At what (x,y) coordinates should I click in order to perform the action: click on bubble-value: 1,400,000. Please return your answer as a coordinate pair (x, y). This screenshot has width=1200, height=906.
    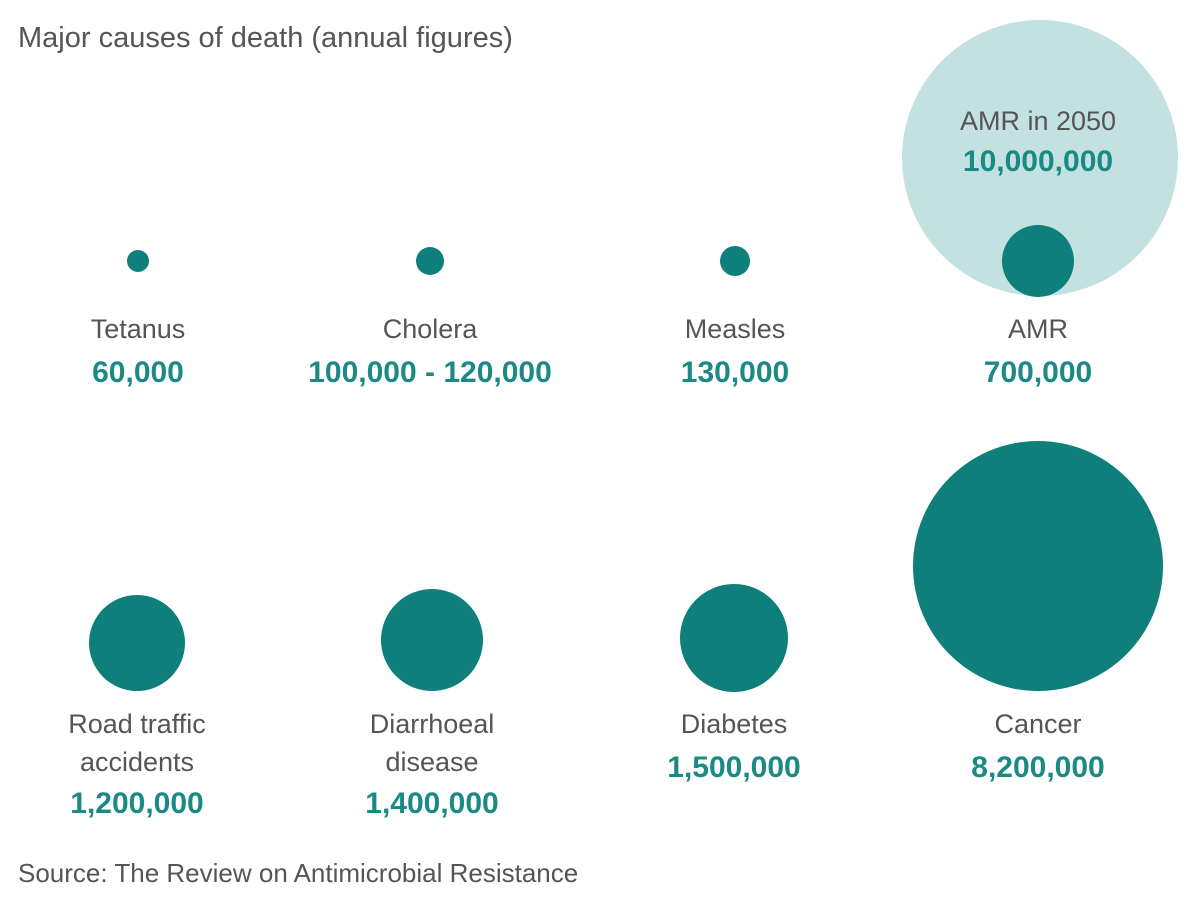
    Looking at the image, I should click on (431, 803).